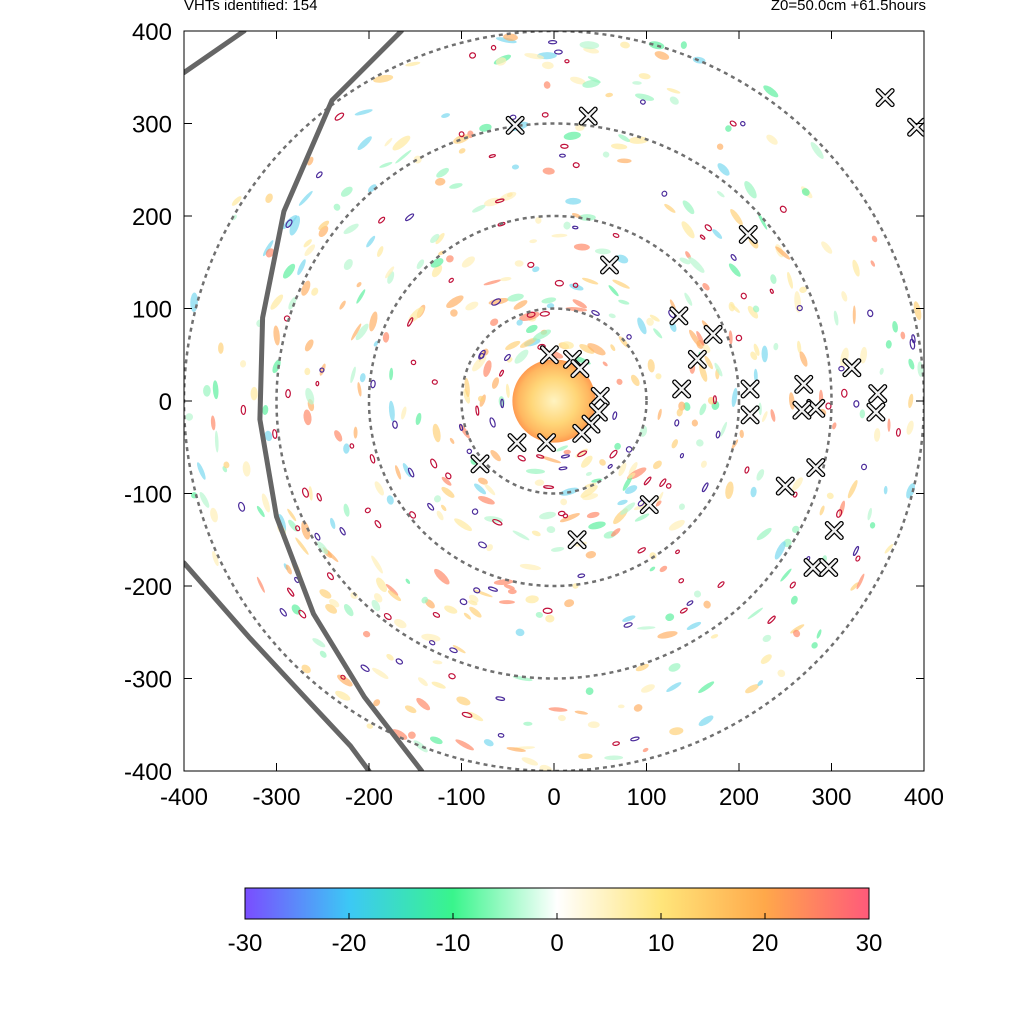 Image resolution: width=1024 pixels, height=1024 pixels. What do you see at coordinates (646, 797) in the screenshot?
I see `x-tick-label: 100` at bounding box center [646, 797].